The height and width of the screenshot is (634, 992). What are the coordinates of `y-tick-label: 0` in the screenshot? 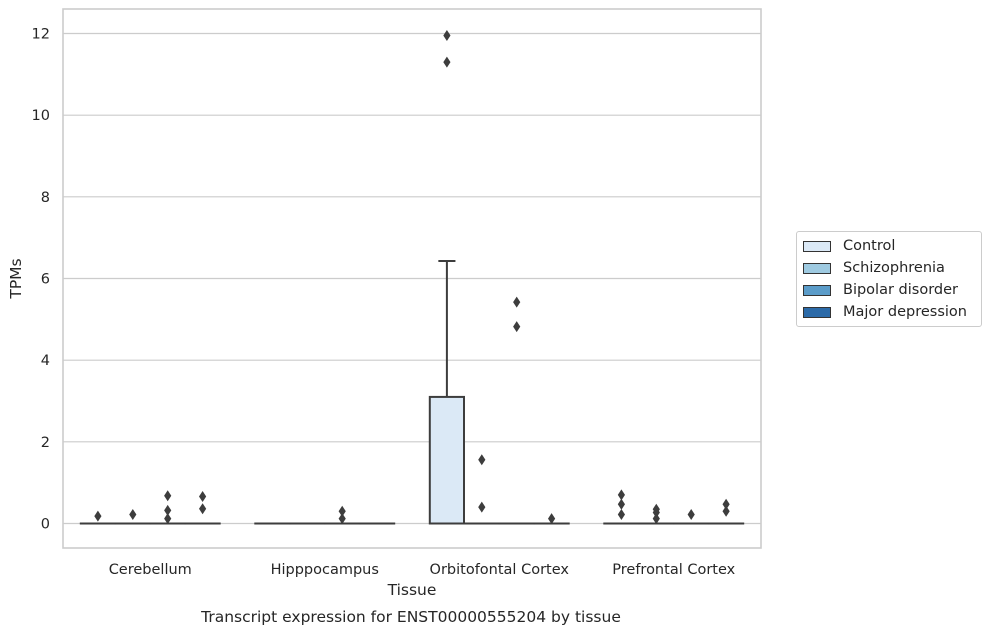 It's located at (45, 525).